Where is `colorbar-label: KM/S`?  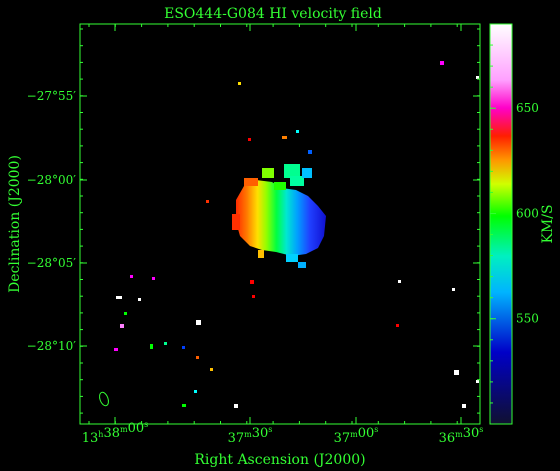
colorbar-label: KM/S is located at coordinates (548, 223).